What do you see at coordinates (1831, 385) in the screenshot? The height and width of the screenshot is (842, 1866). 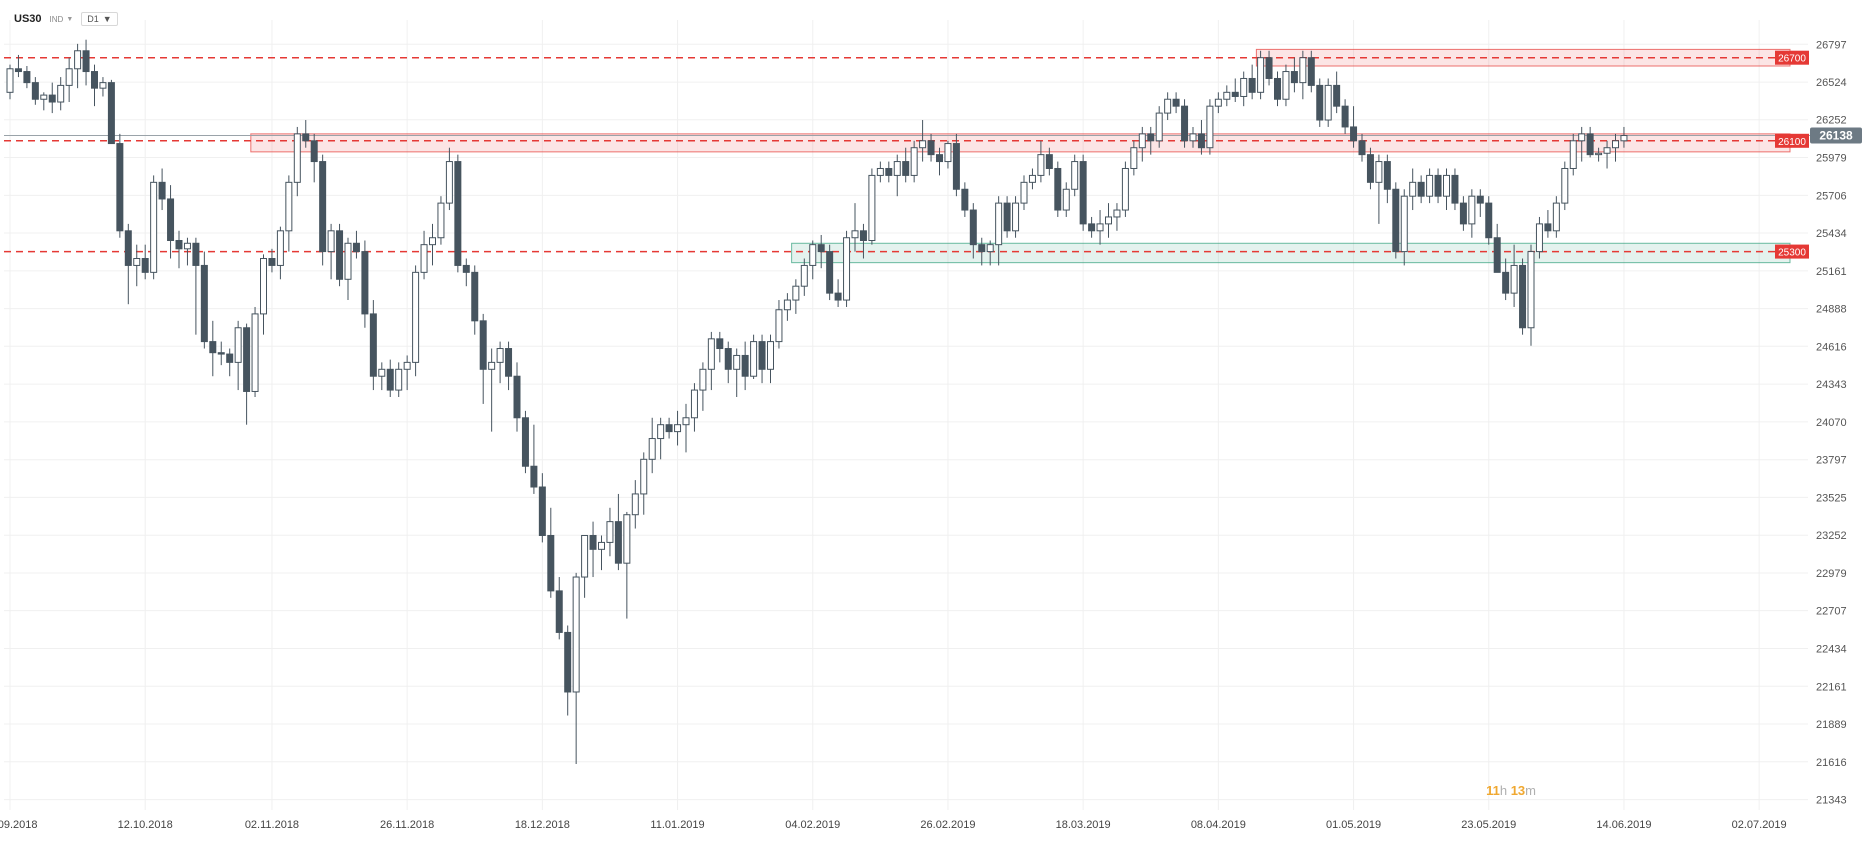 I see `y-tick-label: 24343` at bounding box center [1831, 385].